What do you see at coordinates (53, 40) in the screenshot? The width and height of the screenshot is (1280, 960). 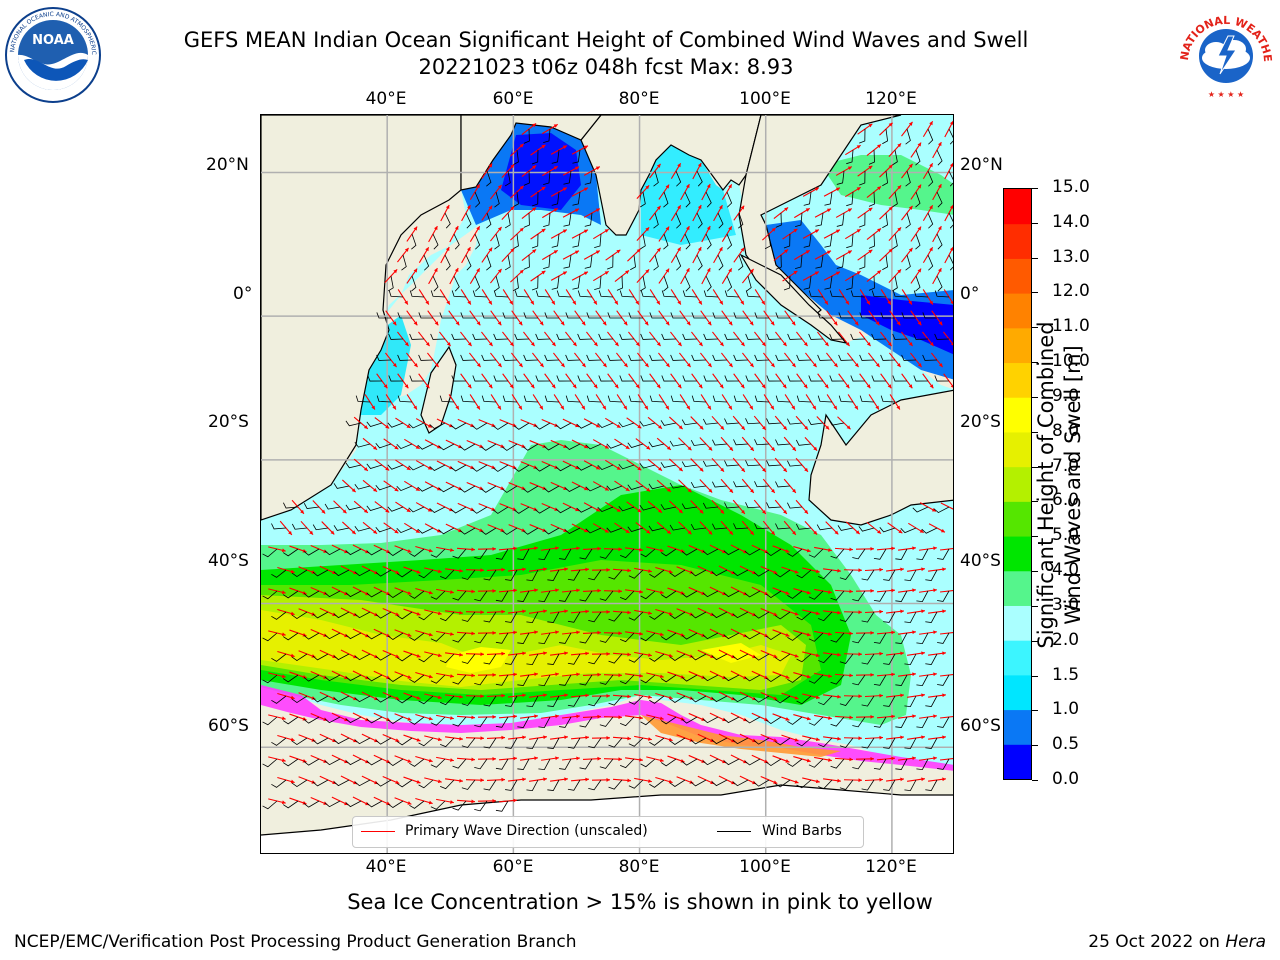 I see `svg-text: NOAA` at bounding box center [53, 40].